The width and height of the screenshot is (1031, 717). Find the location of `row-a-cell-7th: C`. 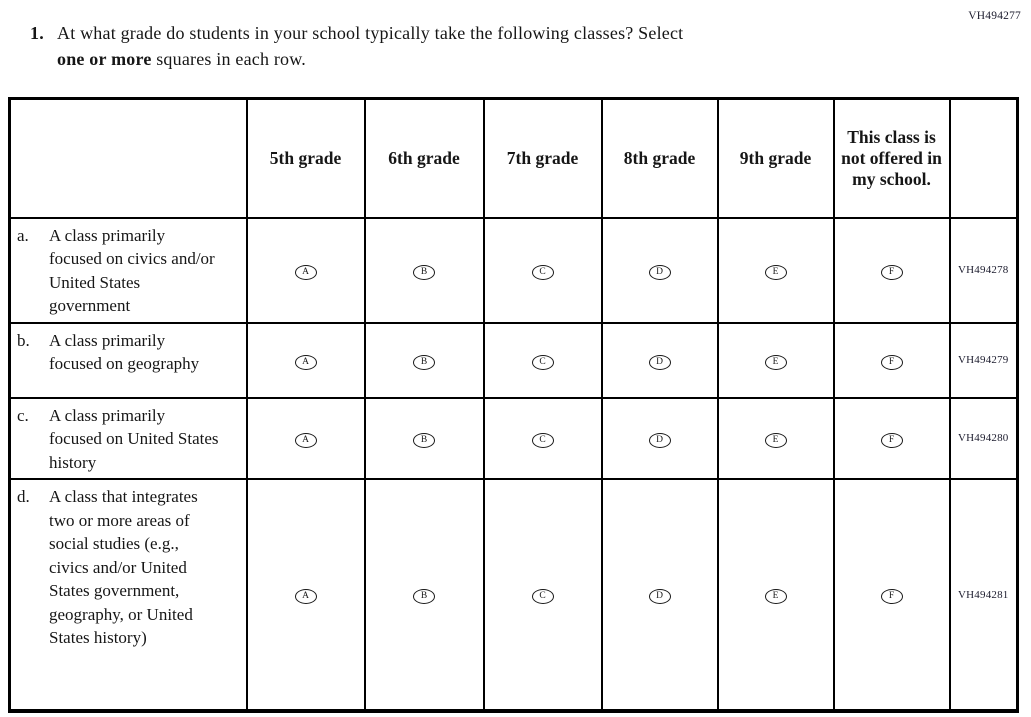

row-a-cell-7th: C is located at coordinates (542, 270).